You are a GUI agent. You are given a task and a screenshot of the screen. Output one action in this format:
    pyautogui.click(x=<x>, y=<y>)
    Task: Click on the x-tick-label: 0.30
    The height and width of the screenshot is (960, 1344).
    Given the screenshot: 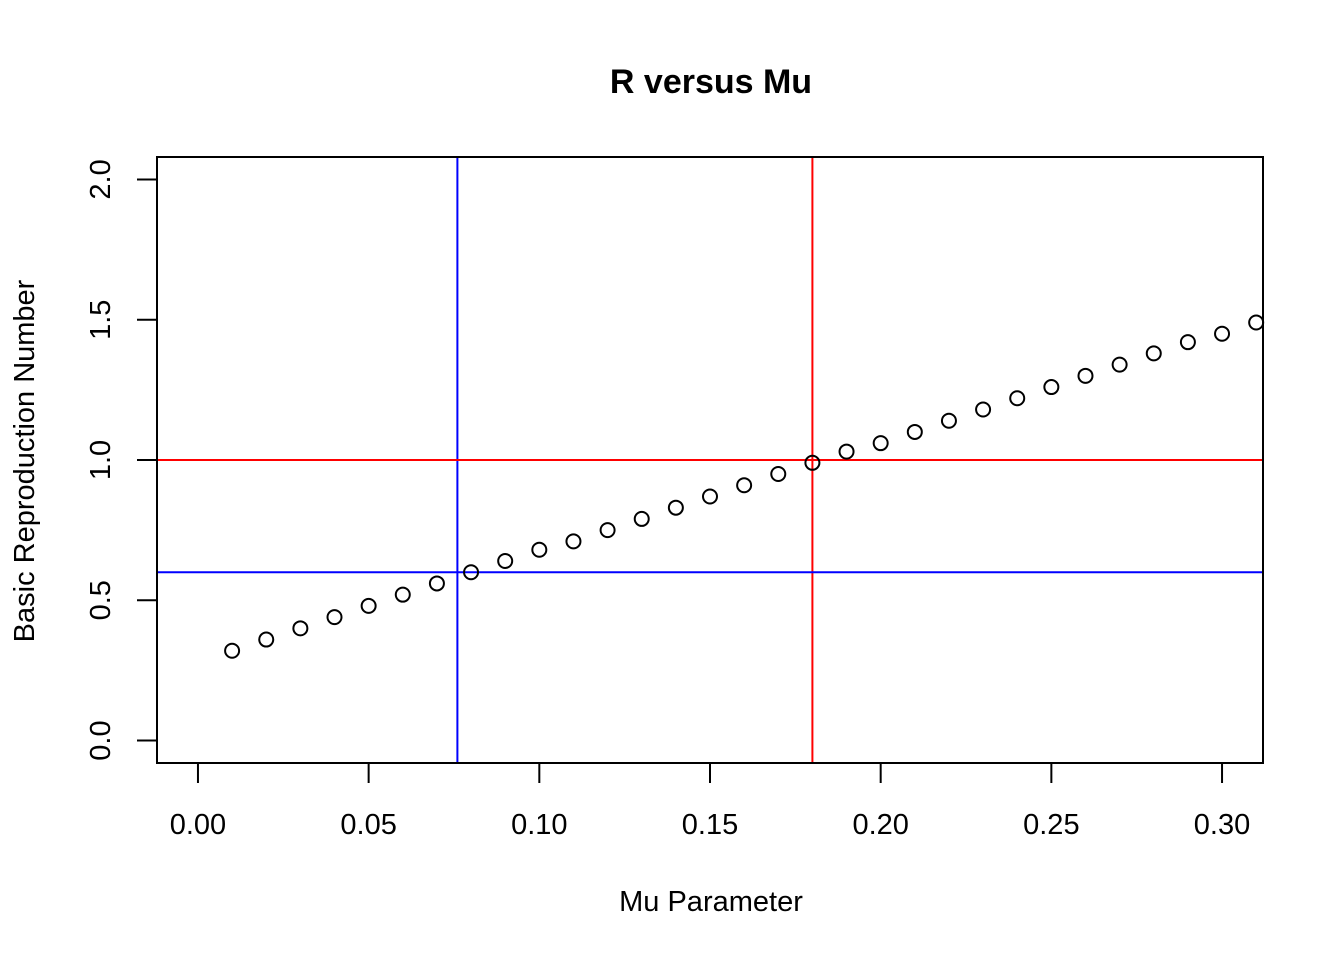 What is the action you would take?
    pyautogui.click(x=1222, y=825)
    